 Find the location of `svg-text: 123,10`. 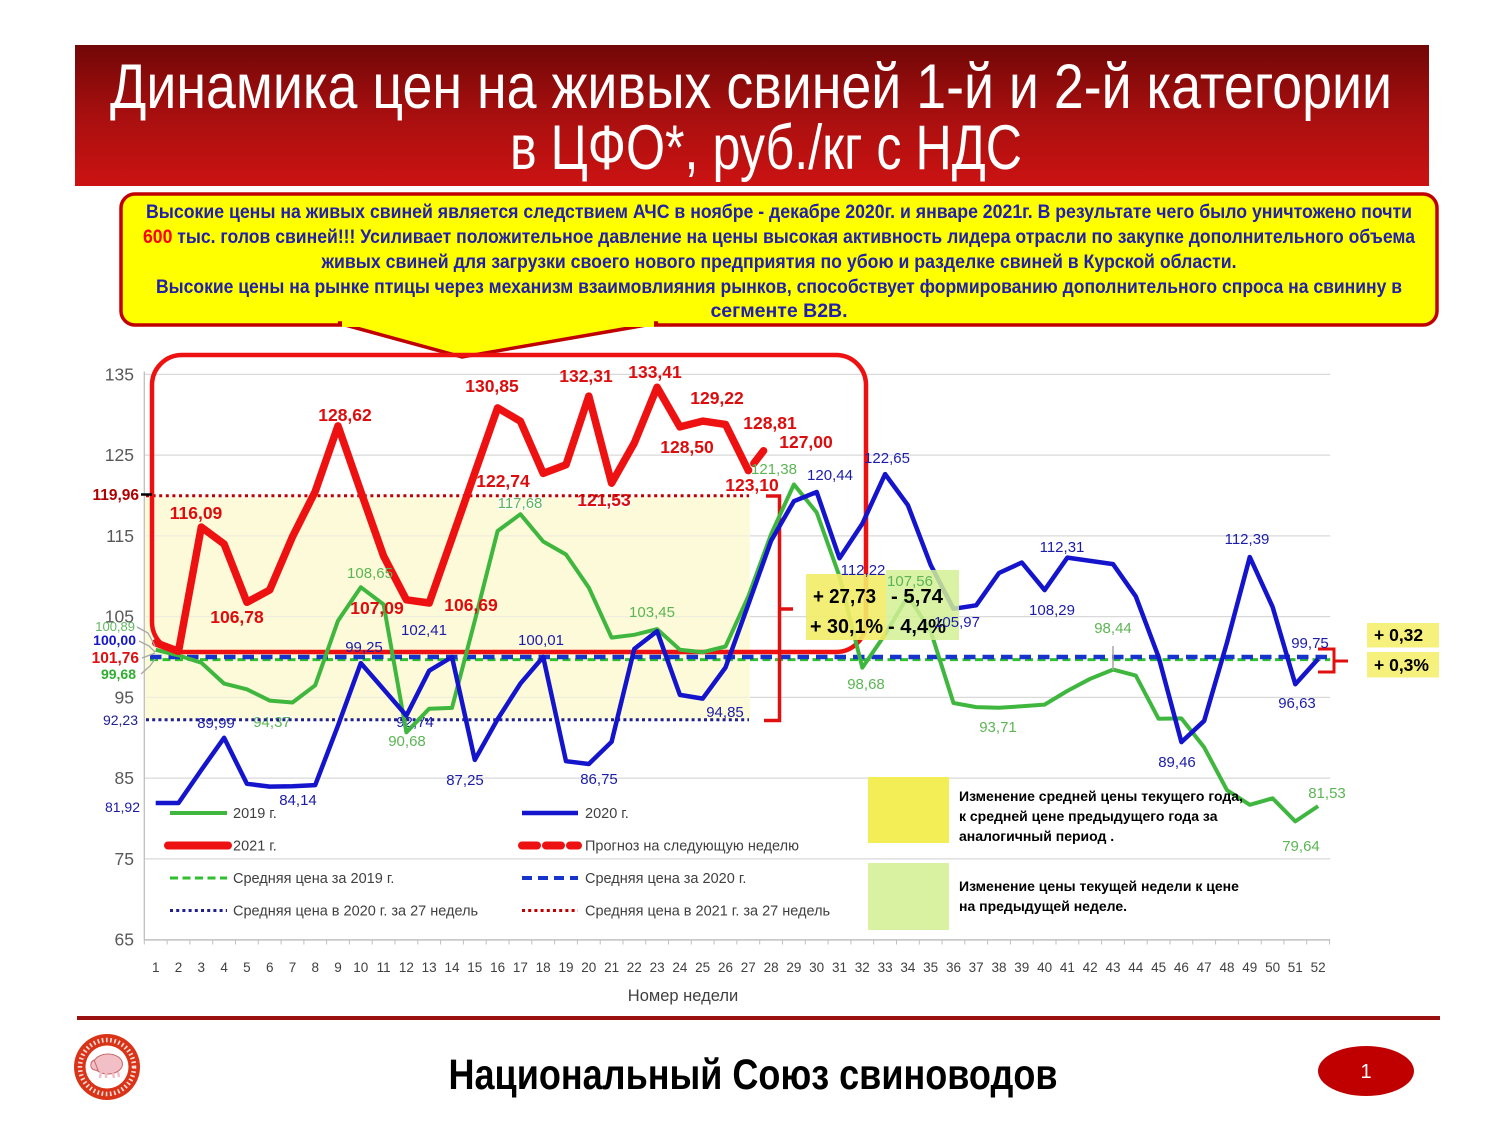

svg-text: 123,10 is located at coordinates (752, 485).